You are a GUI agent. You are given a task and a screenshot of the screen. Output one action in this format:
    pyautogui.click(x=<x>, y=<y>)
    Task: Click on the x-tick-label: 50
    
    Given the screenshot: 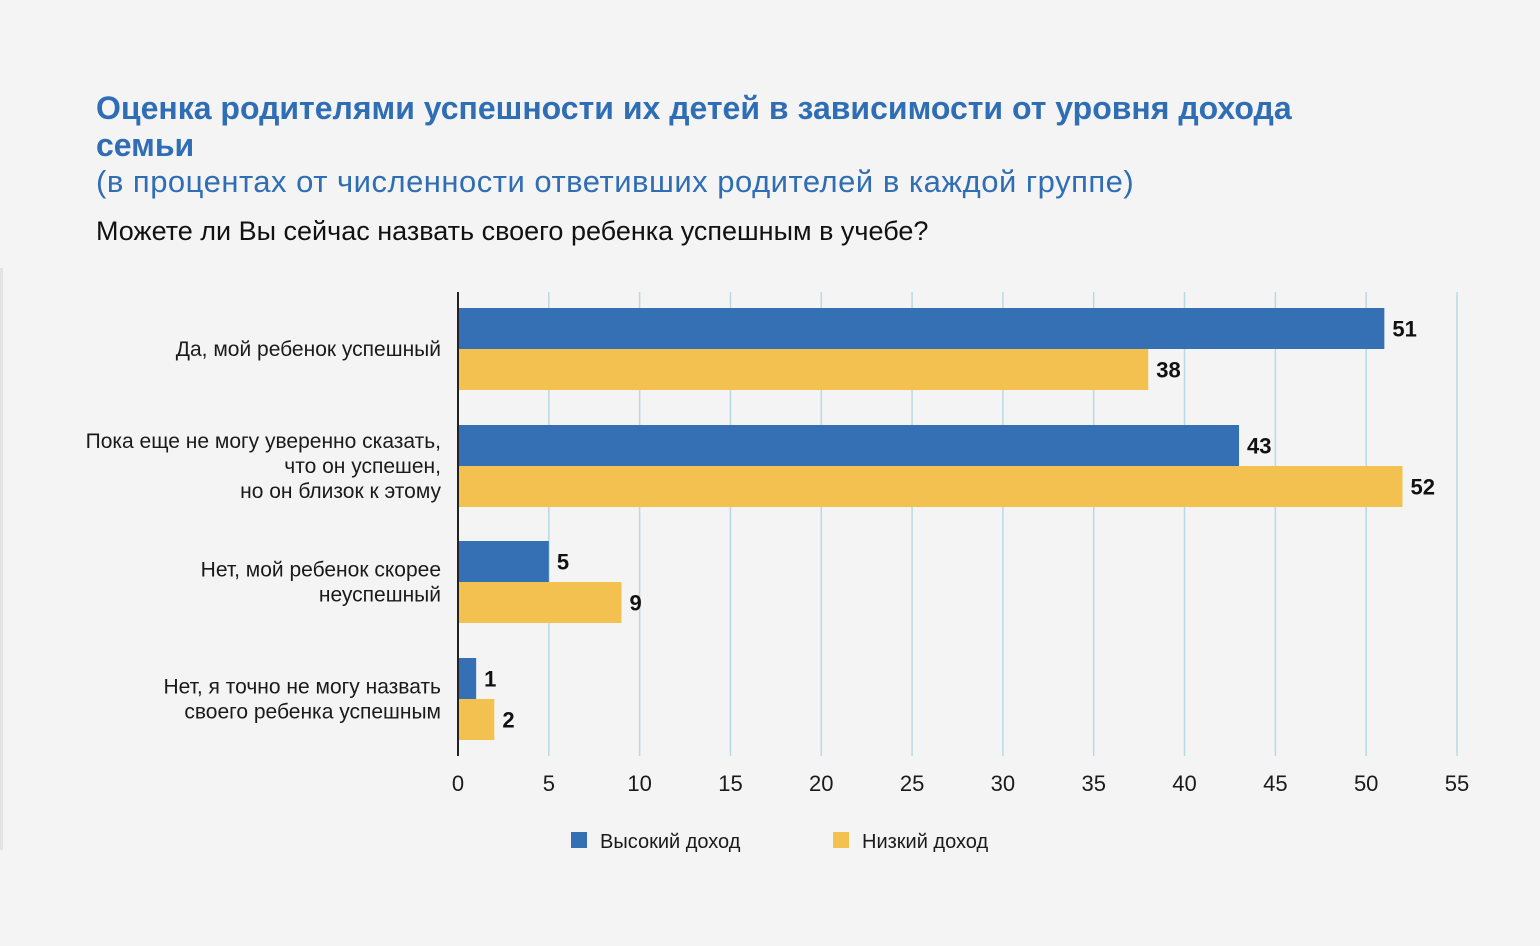 What is the action you would take?
    pyautogui.click(x=1366, y=783)
    